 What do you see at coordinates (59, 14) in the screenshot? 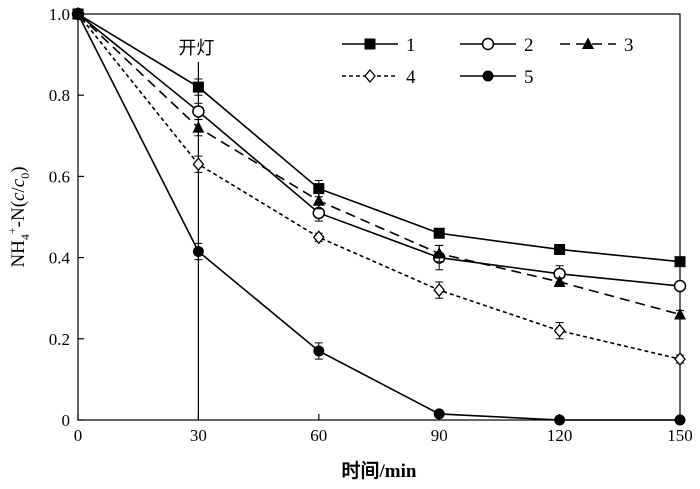
I see `y-tick-label: 1.0` at bounding box center [59, 14].